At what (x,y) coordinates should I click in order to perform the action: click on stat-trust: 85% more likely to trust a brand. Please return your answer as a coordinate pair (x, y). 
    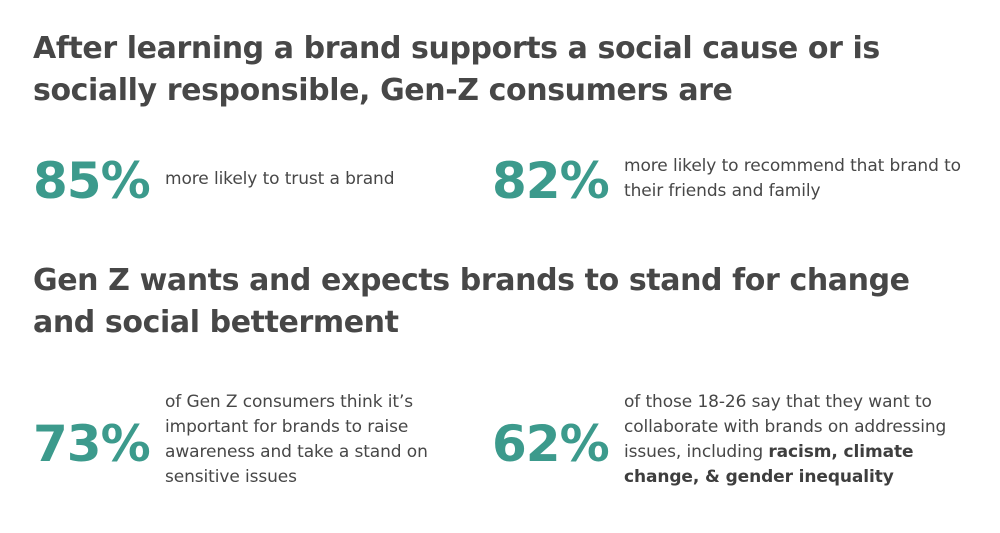
    Looking at the image, I should click on (244, 181).